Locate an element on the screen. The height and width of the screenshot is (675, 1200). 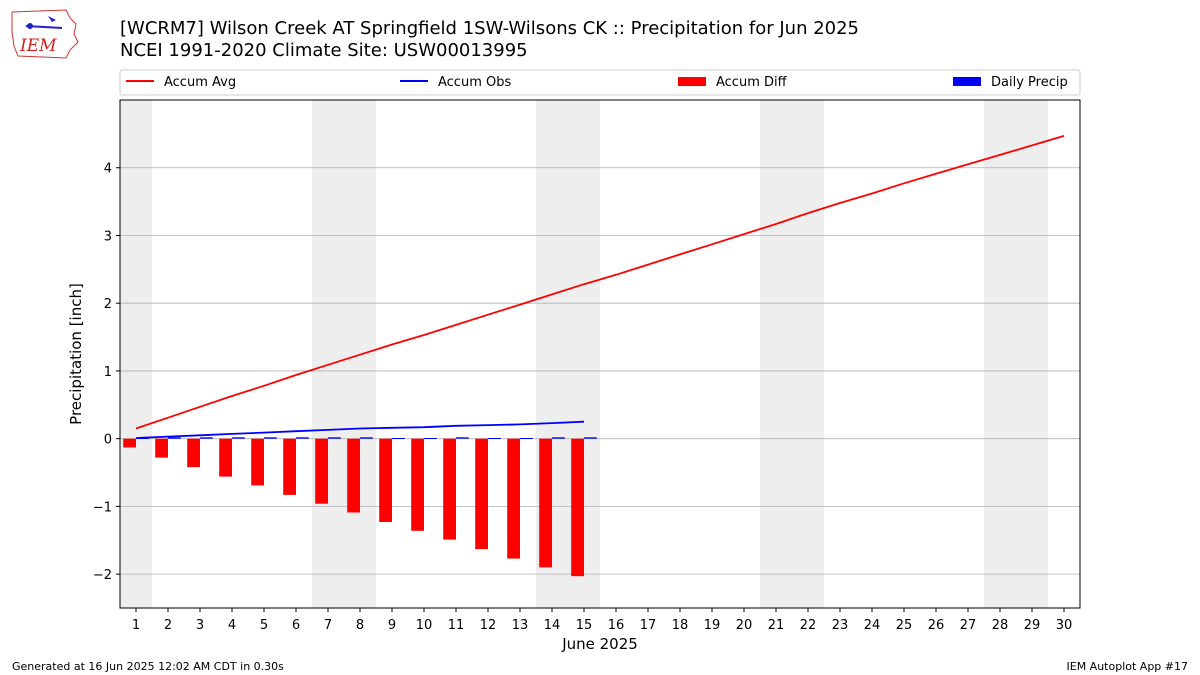
legend: Accum Avg Accum Obs Accum Diff Daily Precip is located at coordinates (600, 82).